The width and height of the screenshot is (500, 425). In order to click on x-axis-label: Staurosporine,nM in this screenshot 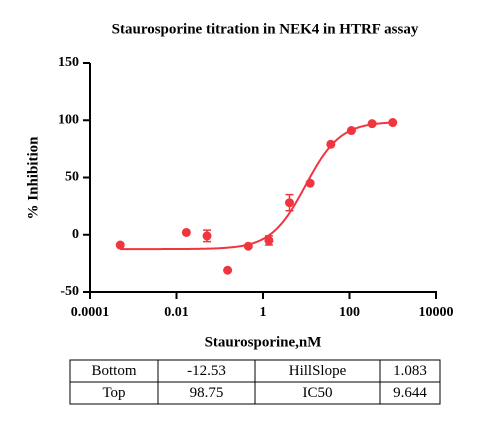, I will do `click(263, 342)`.